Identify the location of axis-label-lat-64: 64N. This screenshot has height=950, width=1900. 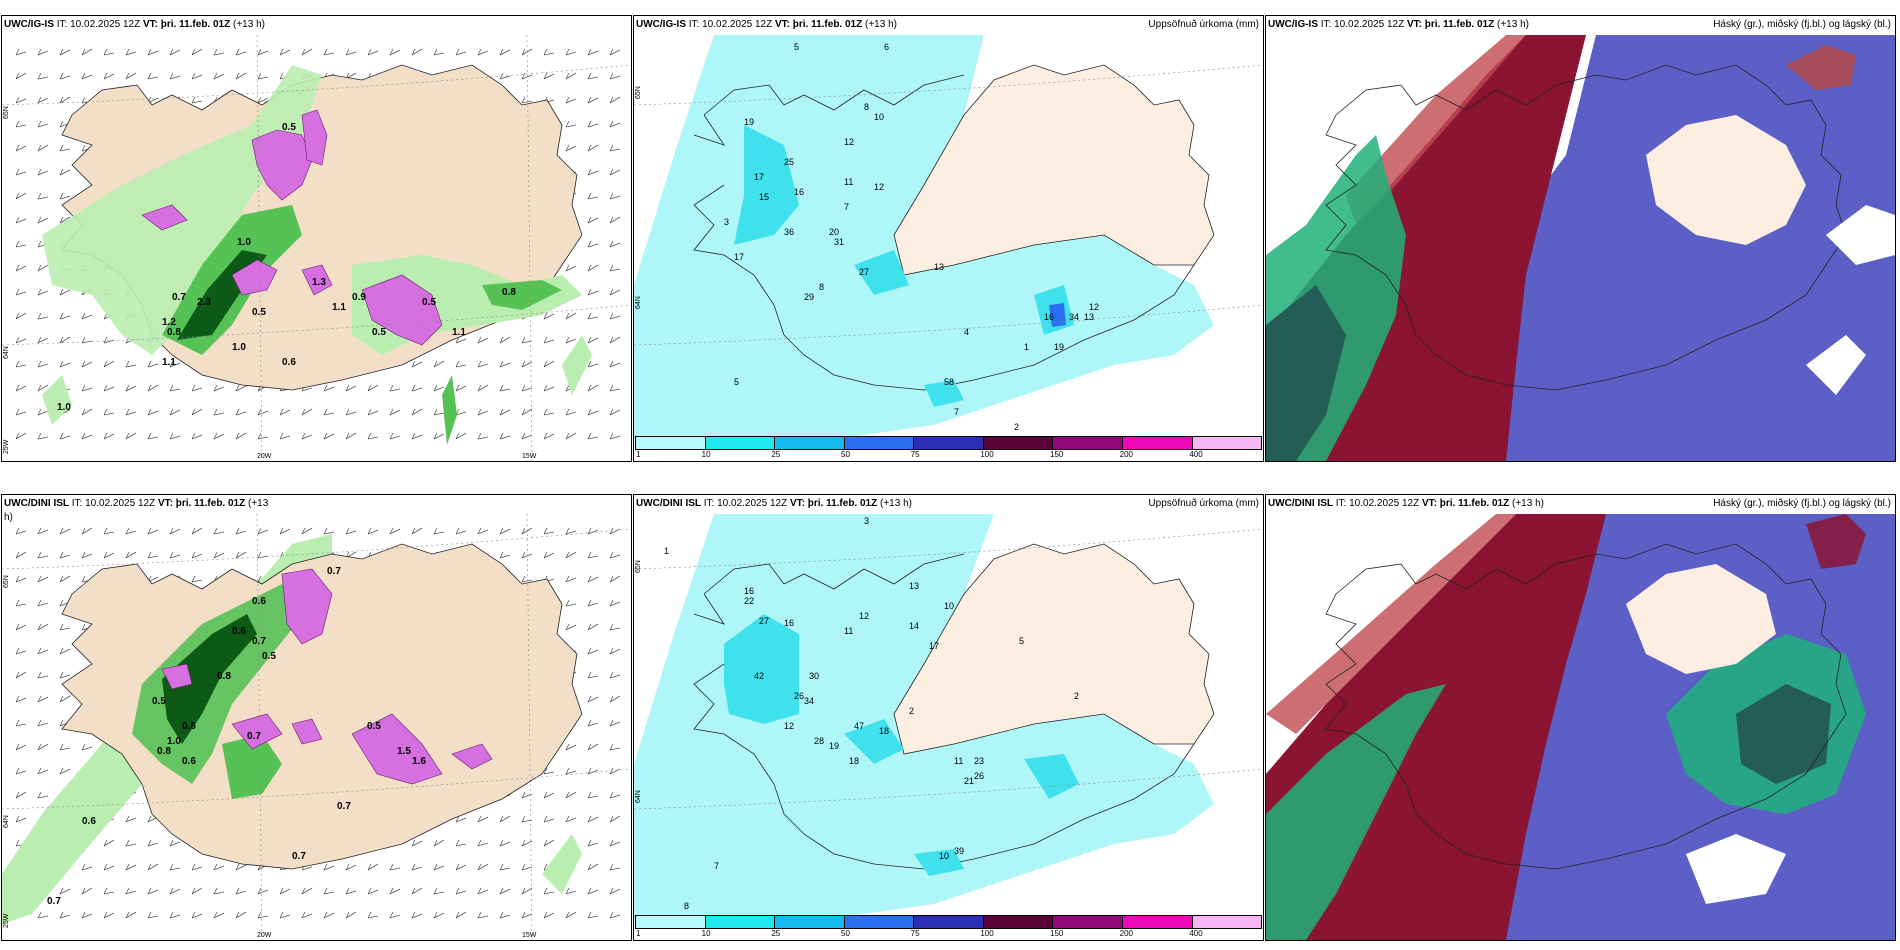
(638, 302).